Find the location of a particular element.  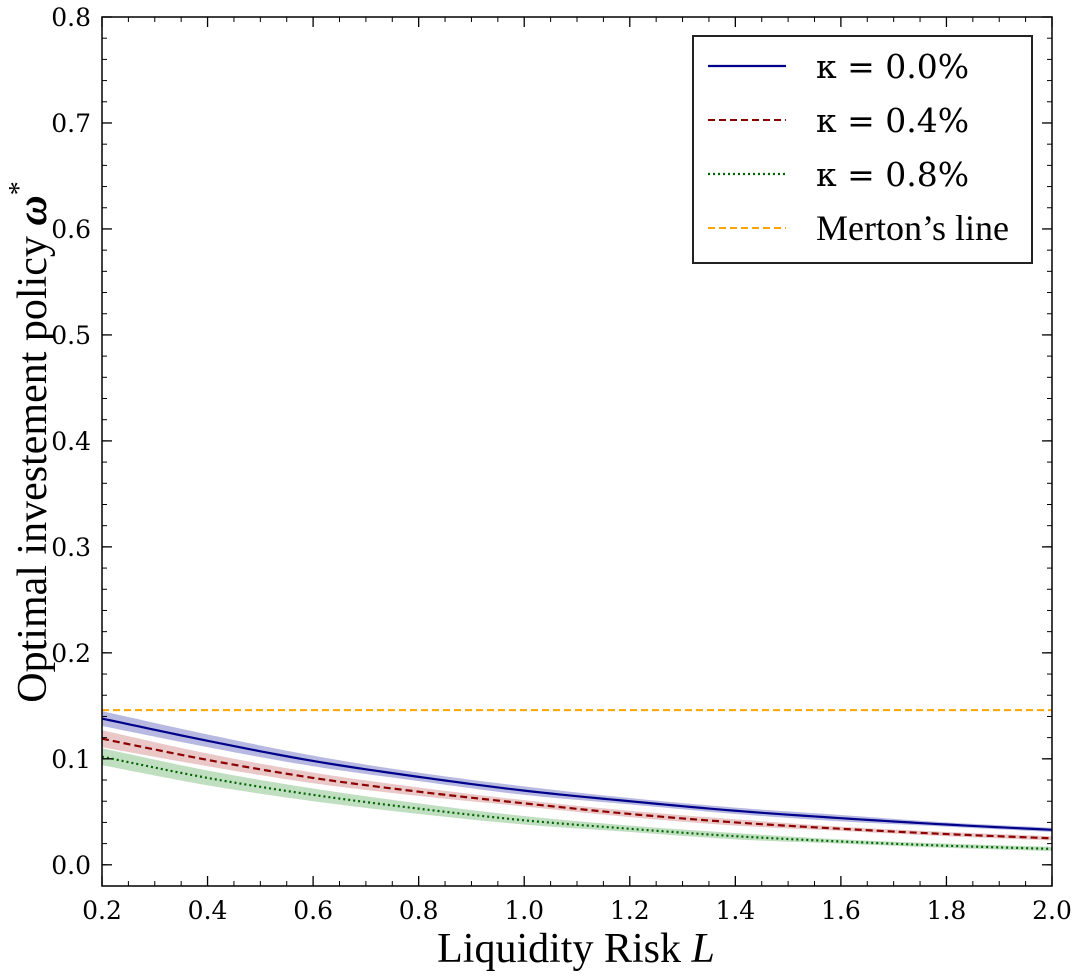

y-tick-label: 0.4 is located at coordinates (71, 441).